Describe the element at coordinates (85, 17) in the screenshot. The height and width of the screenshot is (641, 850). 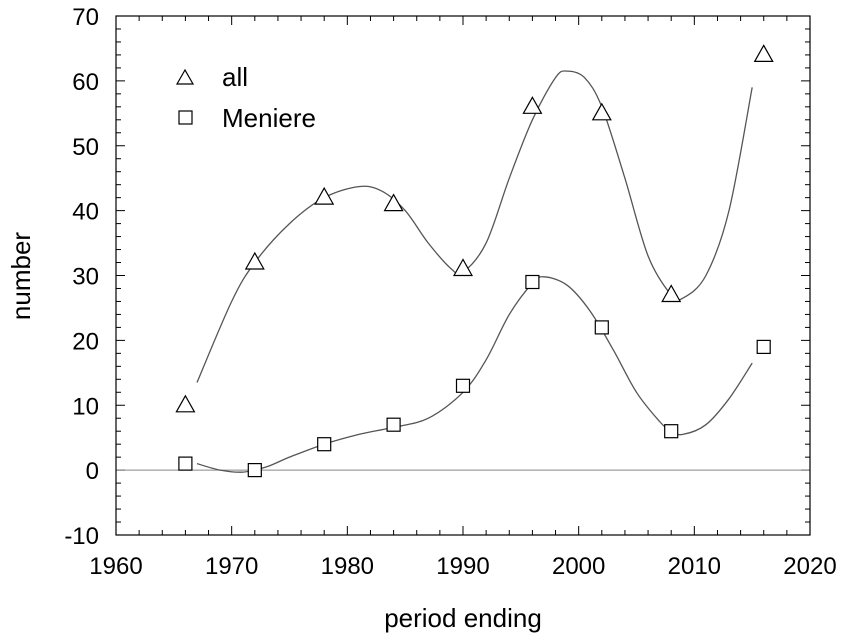
I see `y-tick-label: 70` at that location.